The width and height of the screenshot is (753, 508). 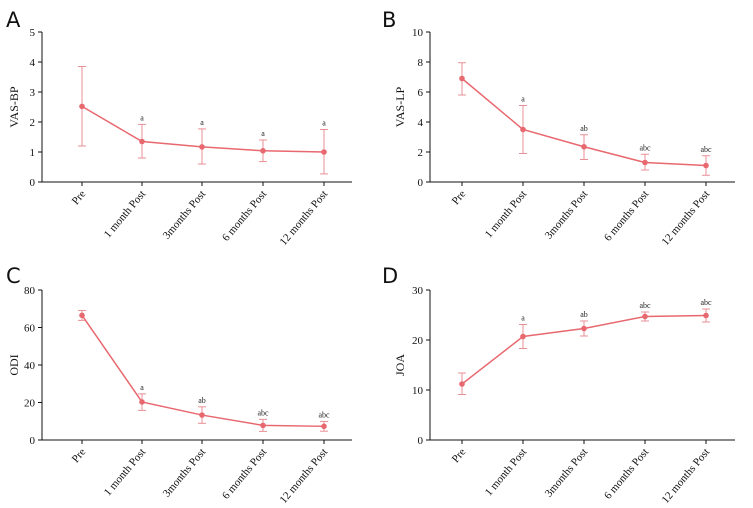 What do you see at coordinates (421, 441) in the screenshot?
I see `y-tick-label-d: 0` at bounding box center [421, 441].